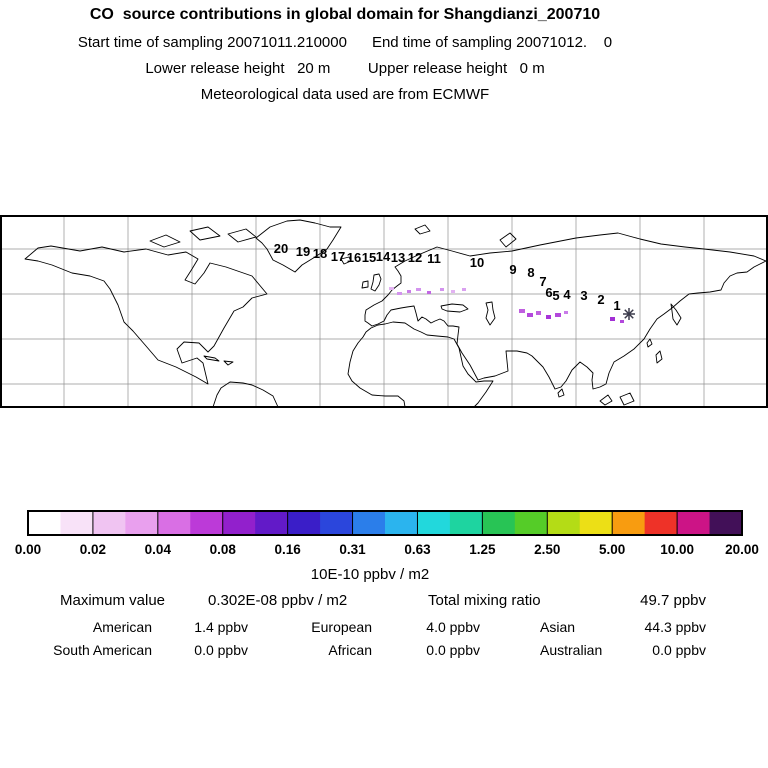 This screenshot has height=768, width=768. Describe the element at coordinates (354, 257) in the screenshot. I see `trajectory-day-label: 16` at that location.